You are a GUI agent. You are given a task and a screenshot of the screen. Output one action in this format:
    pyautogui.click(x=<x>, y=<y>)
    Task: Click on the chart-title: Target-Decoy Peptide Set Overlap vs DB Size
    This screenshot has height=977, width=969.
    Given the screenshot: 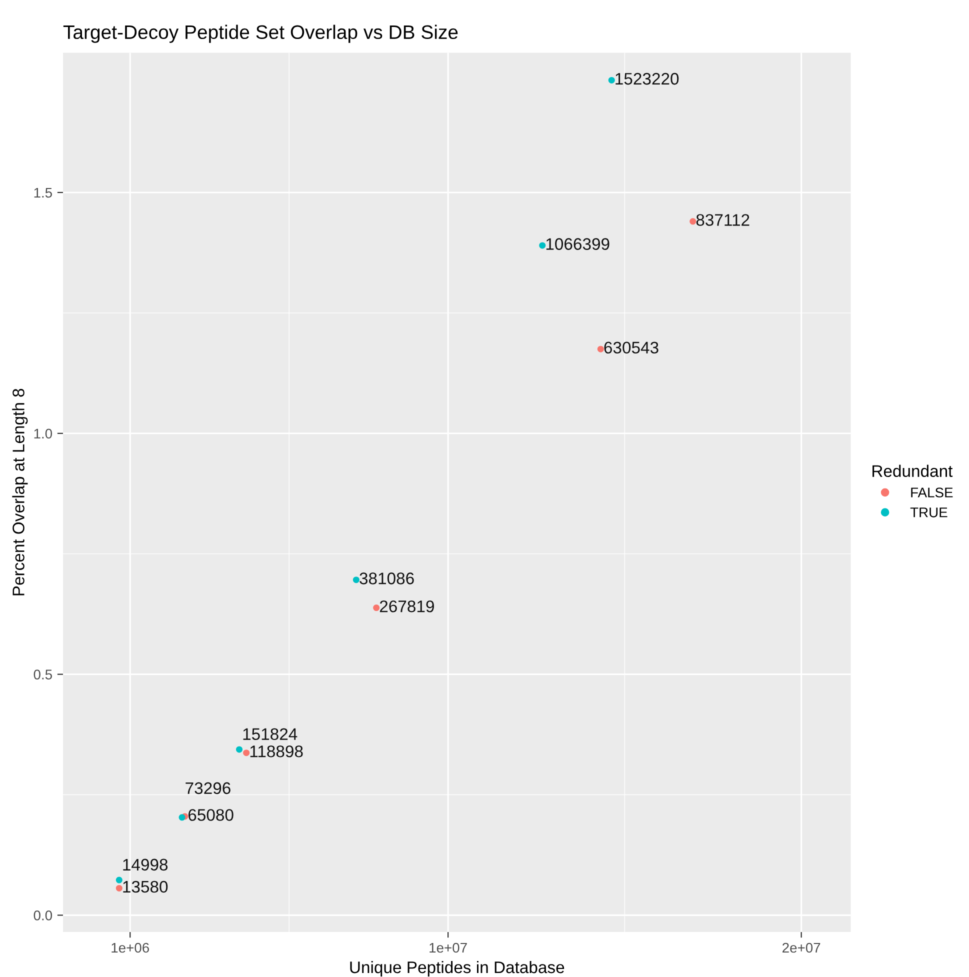 What is the action you would take?
    pyautogui.click(x=260, y=33)
    